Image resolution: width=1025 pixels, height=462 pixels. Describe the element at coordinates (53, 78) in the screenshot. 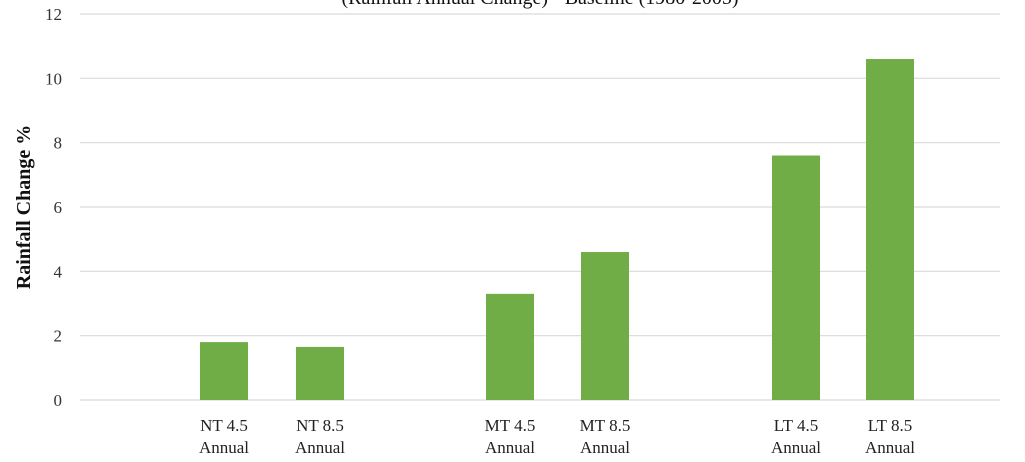

I see `y-tick-label: 10` at that location.